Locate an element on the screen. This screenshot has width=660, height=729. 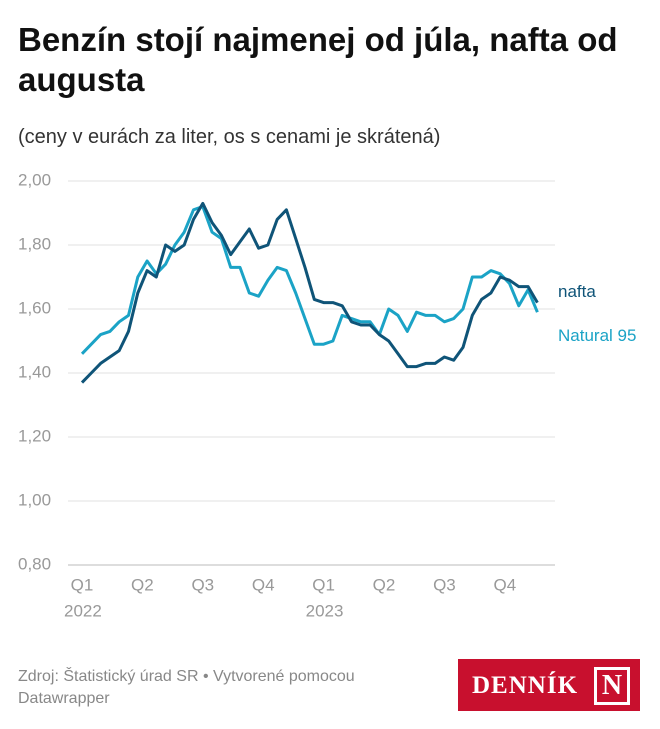
y-tick-label: 1,40 is located at coordinates (34, 371).